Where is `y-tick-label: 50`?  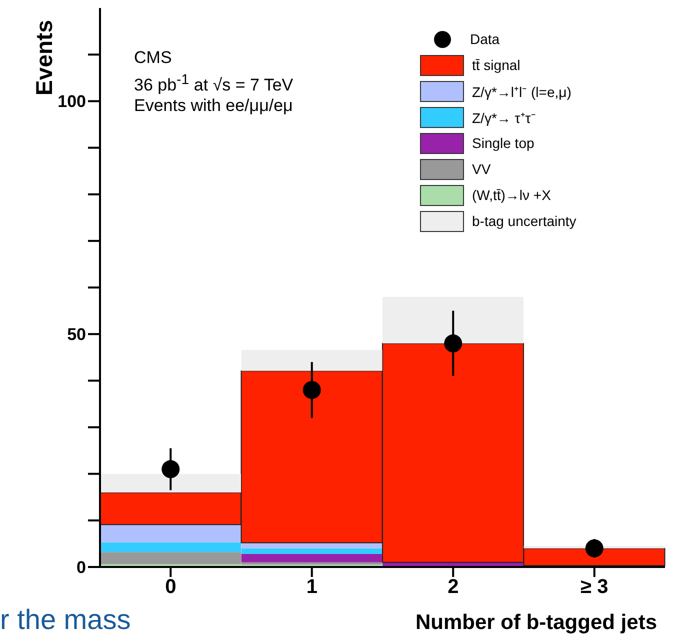 y-tick-label: 50 is located at coordinates (76, 334).